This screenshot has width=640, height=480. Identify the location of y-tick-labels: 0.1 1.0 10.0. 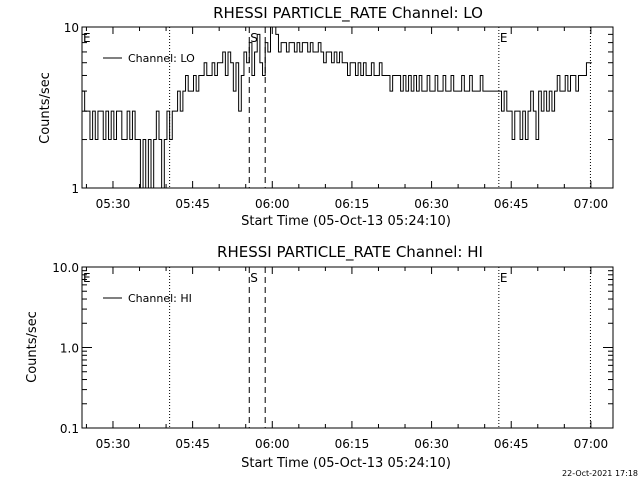
(65, 348).